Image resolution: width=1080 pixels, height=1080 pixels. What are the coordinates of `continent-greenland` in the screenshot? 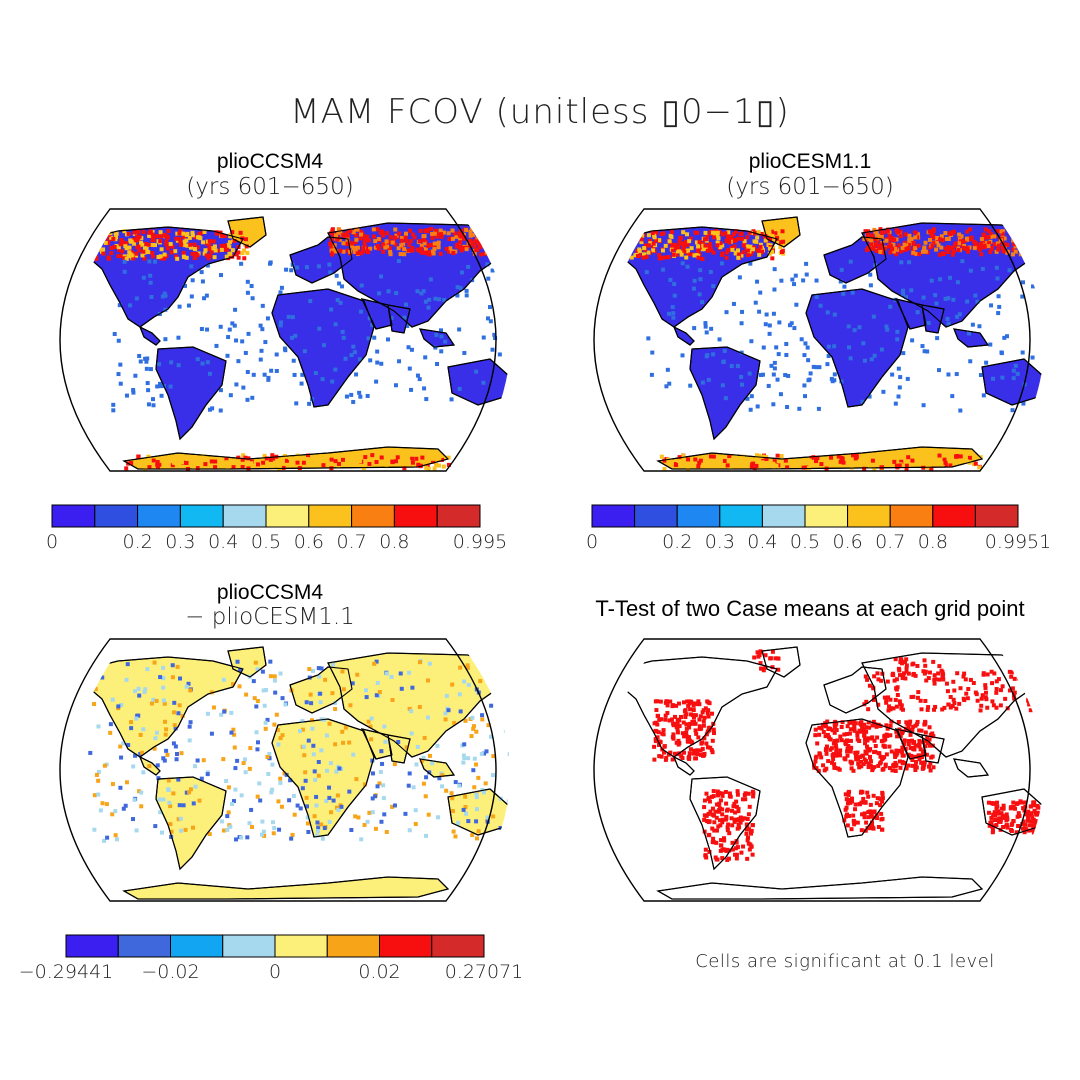 It's located at (781, 662).